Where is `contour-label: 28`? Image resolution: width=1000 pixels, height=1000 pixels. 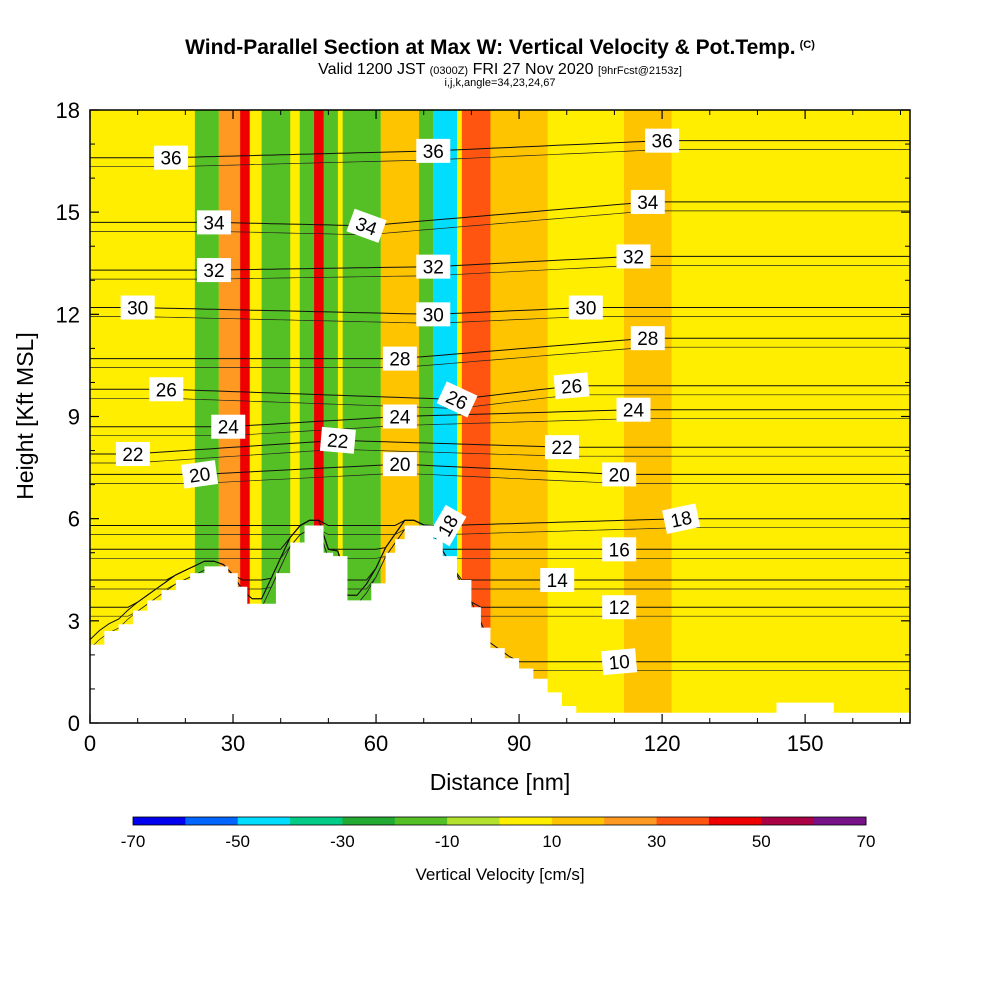
contour-label: 28 is located at coordinates (647, 338).